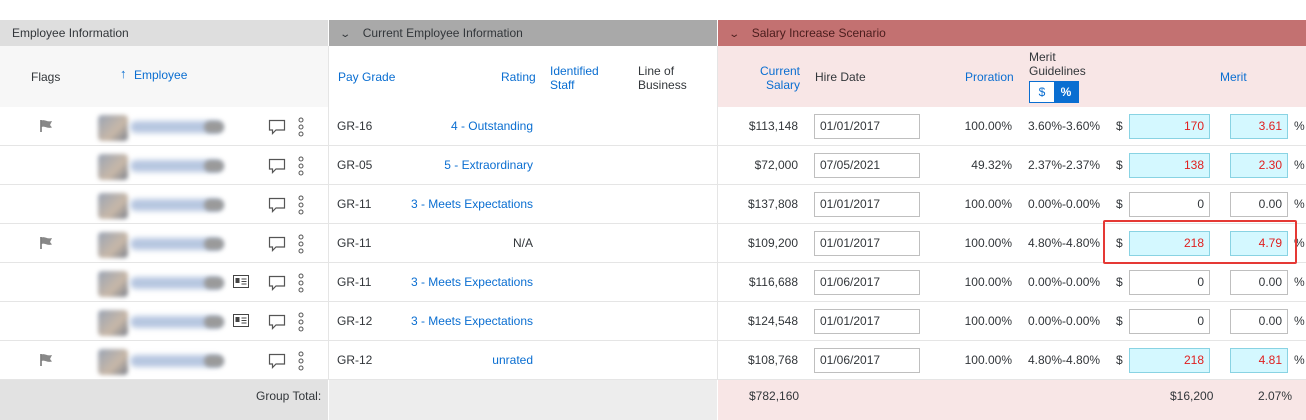 This screenshot has height=420, width=1306. I want to click on column-proration: Proration, so click(989, 77).